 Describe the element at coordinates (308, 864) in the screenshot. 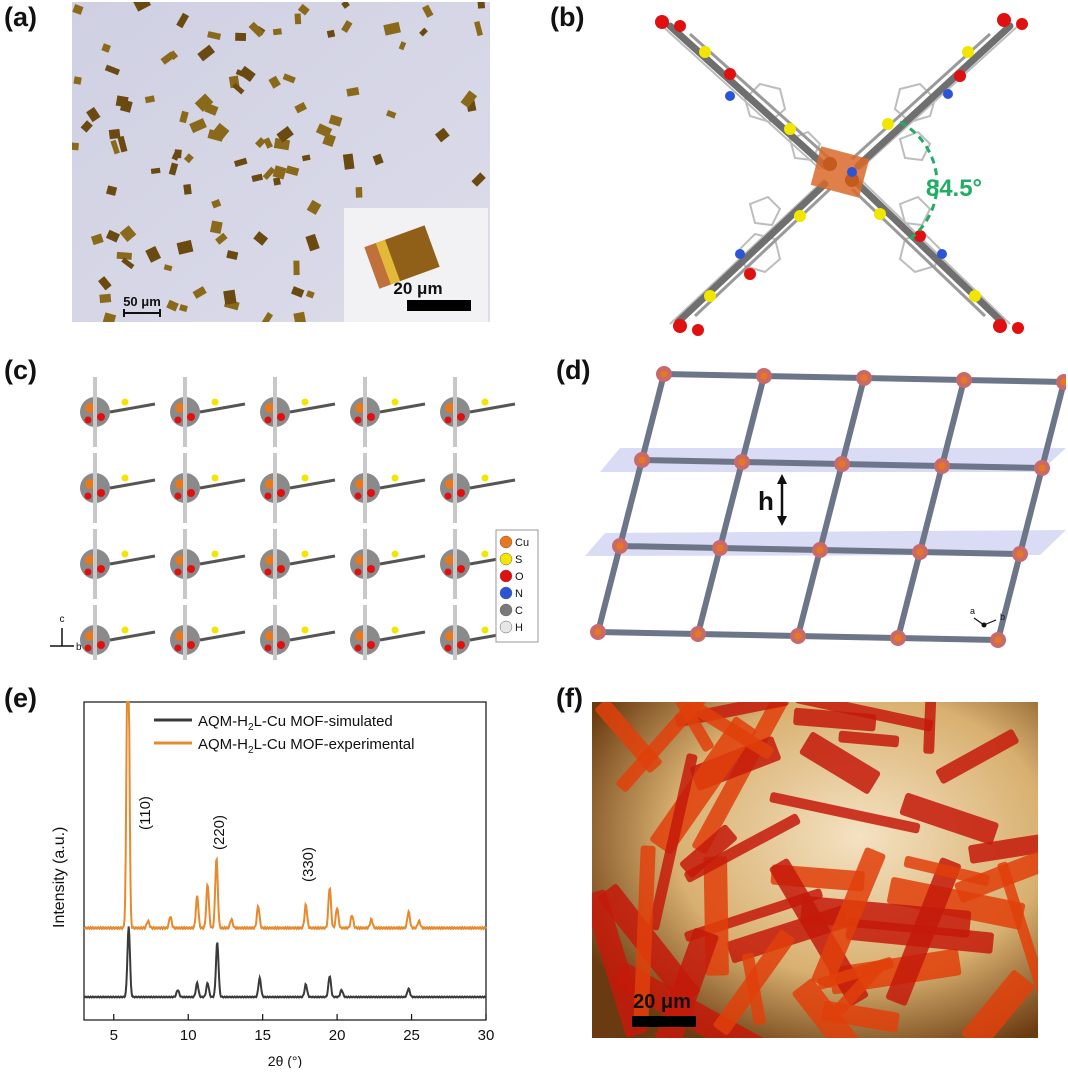

I see `peak-label-330: (330)` at that location.